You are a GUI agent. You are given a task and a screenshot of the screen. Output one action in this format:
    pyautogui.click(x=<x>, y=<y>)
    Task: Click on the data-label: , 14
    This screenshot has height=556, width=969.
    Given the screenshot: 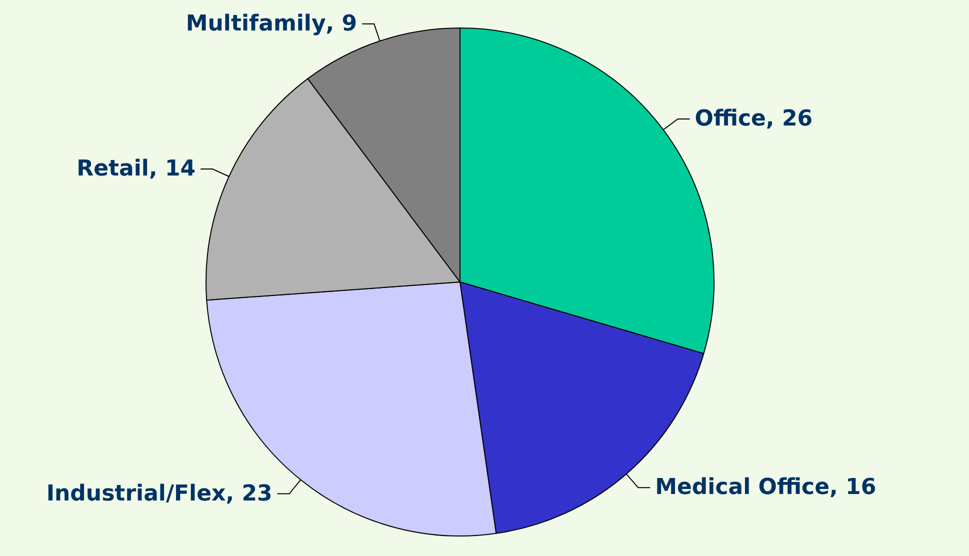 What is the action you would take?
    pyautogui.click(x=172, y=169)
    